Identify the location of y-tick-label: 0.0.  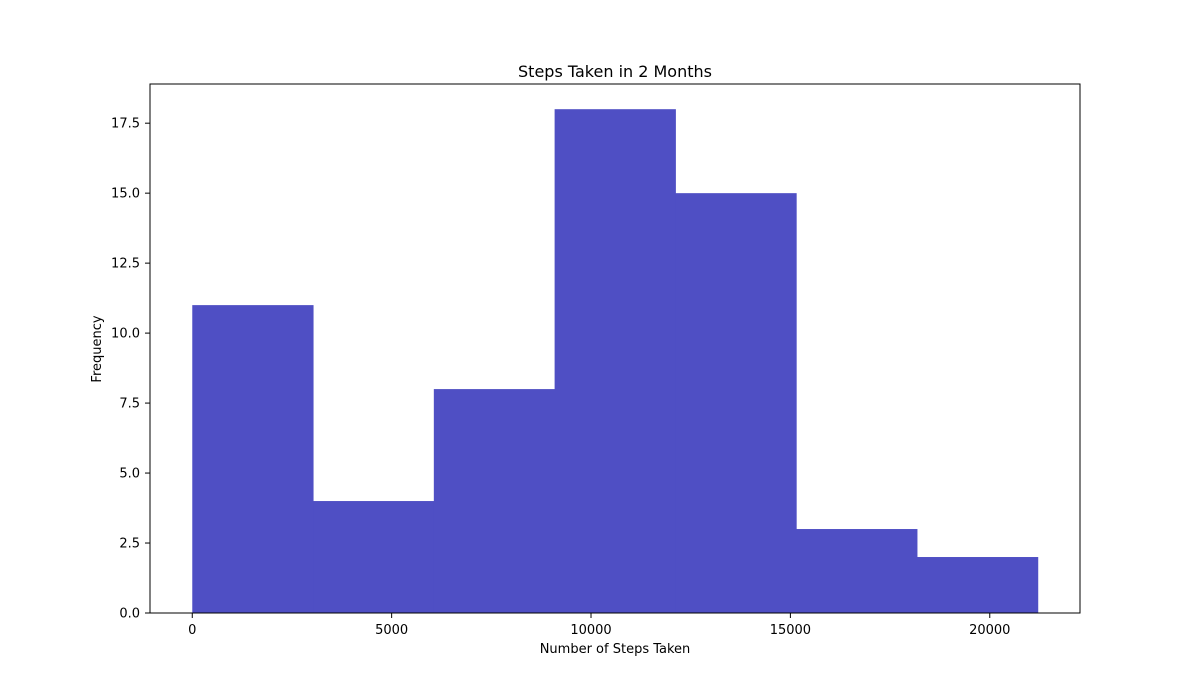
(129, 614).